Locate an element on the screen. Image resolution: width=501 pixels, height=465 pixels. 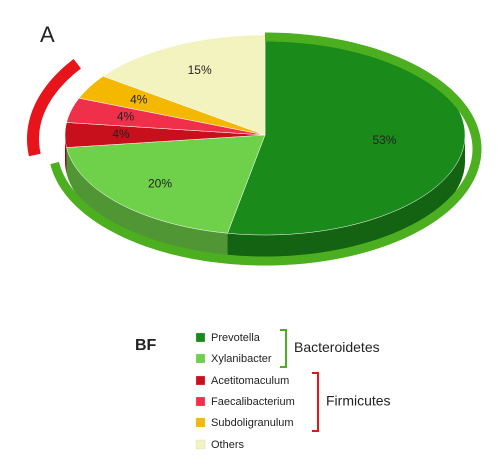
group-label: Bacteroidetes is located at coordinates (337, 347).